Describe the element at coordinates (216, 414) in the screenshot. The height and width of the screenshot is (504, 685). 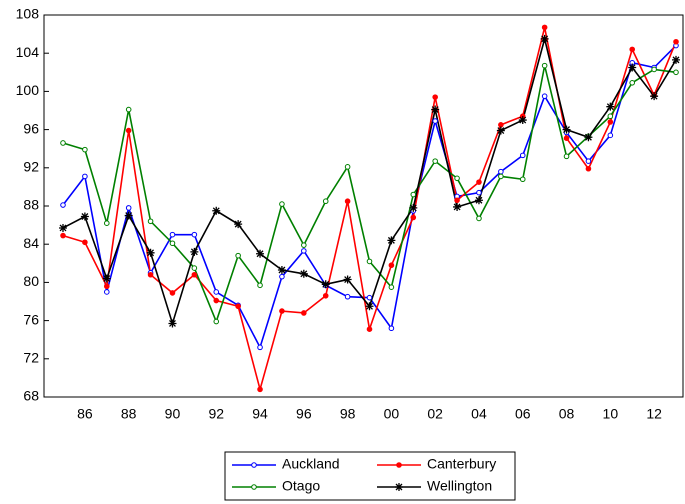
I see `x-tick-label: 92` at that location.